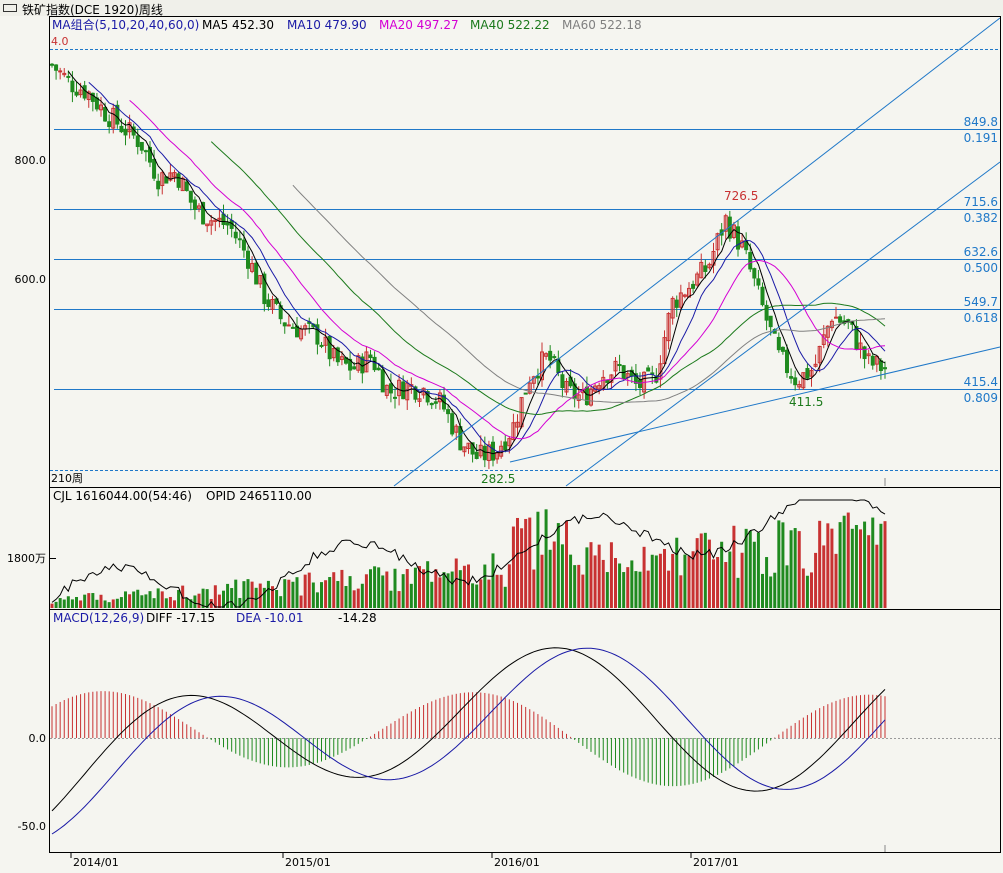 The width and height of the screenshot is (1003, 873). What do you see at coordinates (270, 618) in the screenshot?
I see `macd-dea: DEA -10.01` at bounding box center [270, 618].